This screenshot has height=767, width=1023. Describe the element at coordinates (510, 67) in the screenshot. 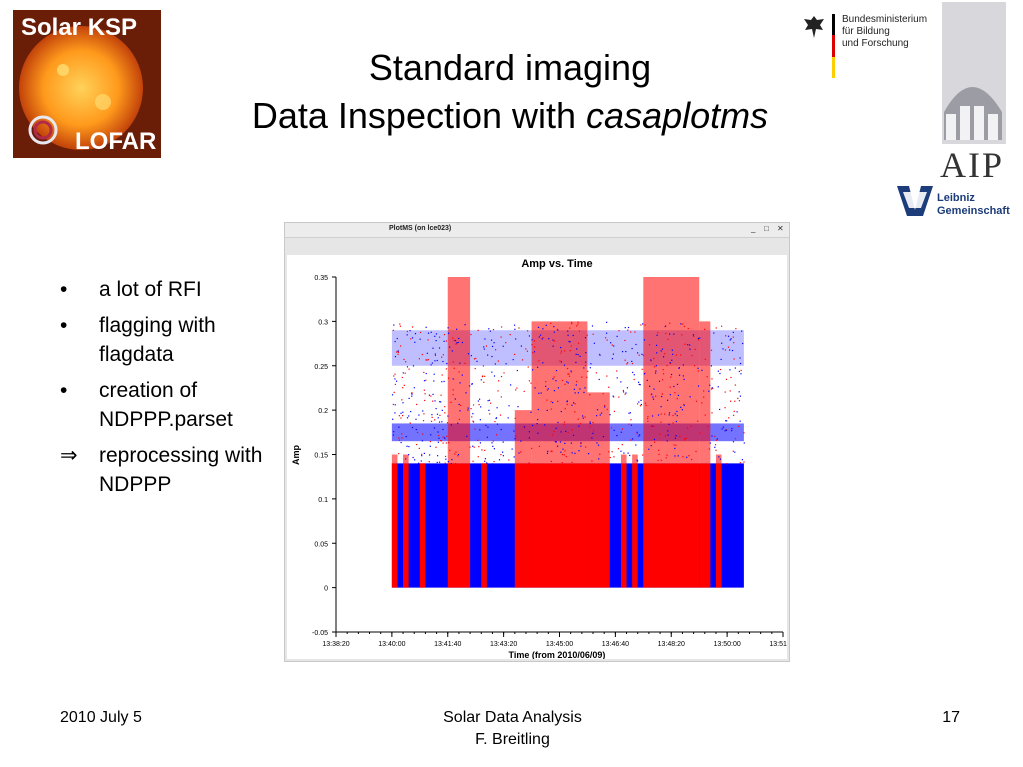

I see `title-line-1: Standard imaging` at that location.